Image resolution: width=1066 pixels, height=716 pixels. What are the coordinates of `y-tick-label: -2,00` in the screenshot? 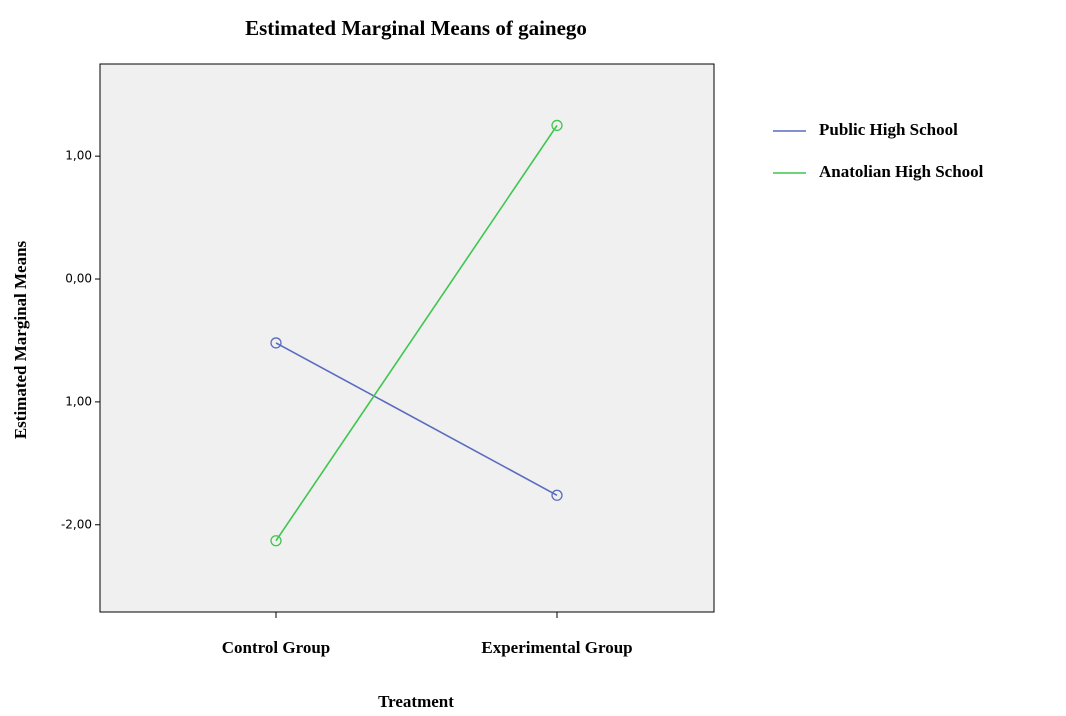 It's located at (76, 524).